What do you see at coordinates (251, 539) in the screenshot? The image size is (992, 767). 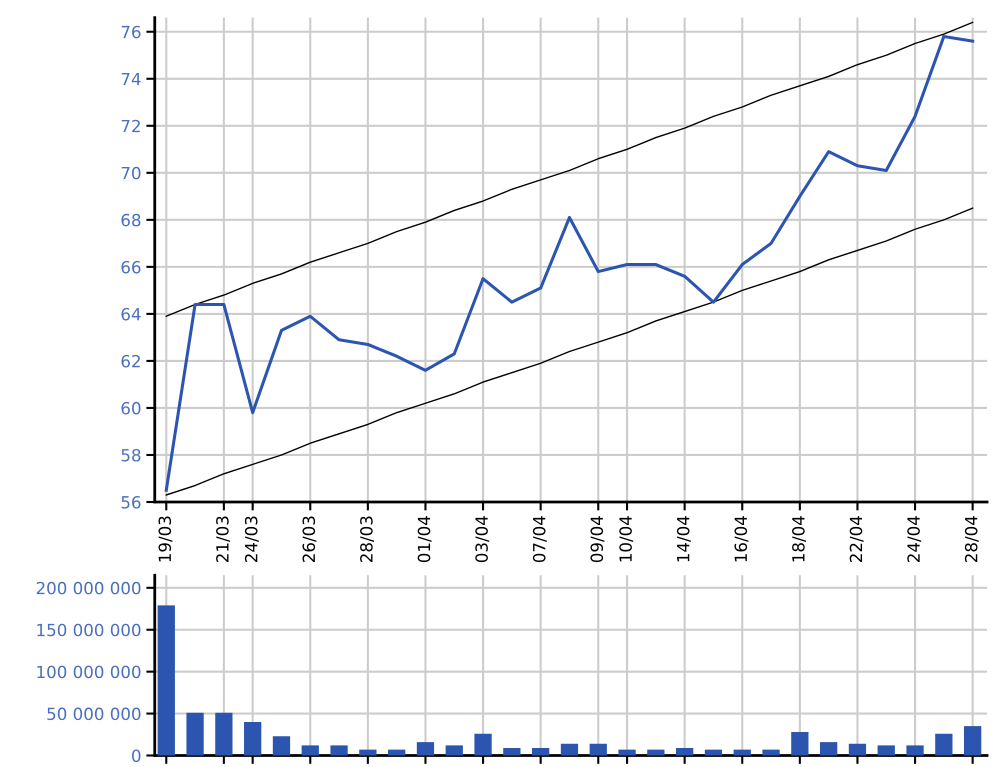 I see `x-tick-label: 24/03` at bounding box center [251, 539].